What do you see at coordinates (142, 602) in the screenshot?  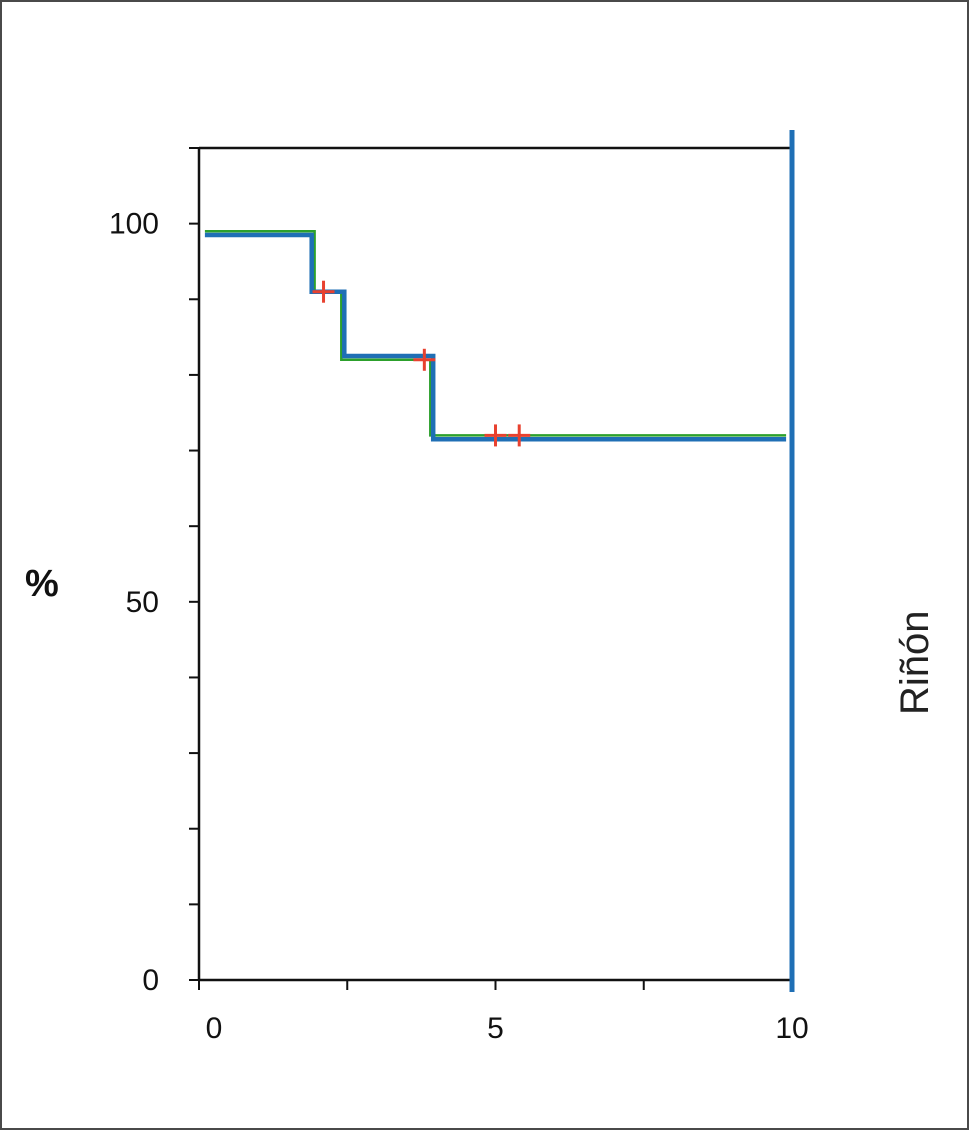 I see `y-tick-label: 50` at bounding box center [142, 602].